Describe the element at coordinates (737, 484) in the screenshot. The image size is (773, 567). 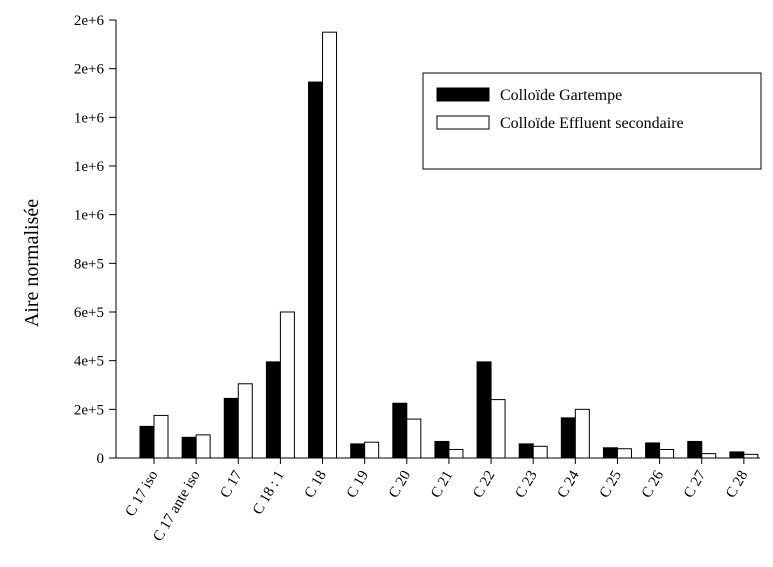
I see `x-tick-label: C 28` at that location.